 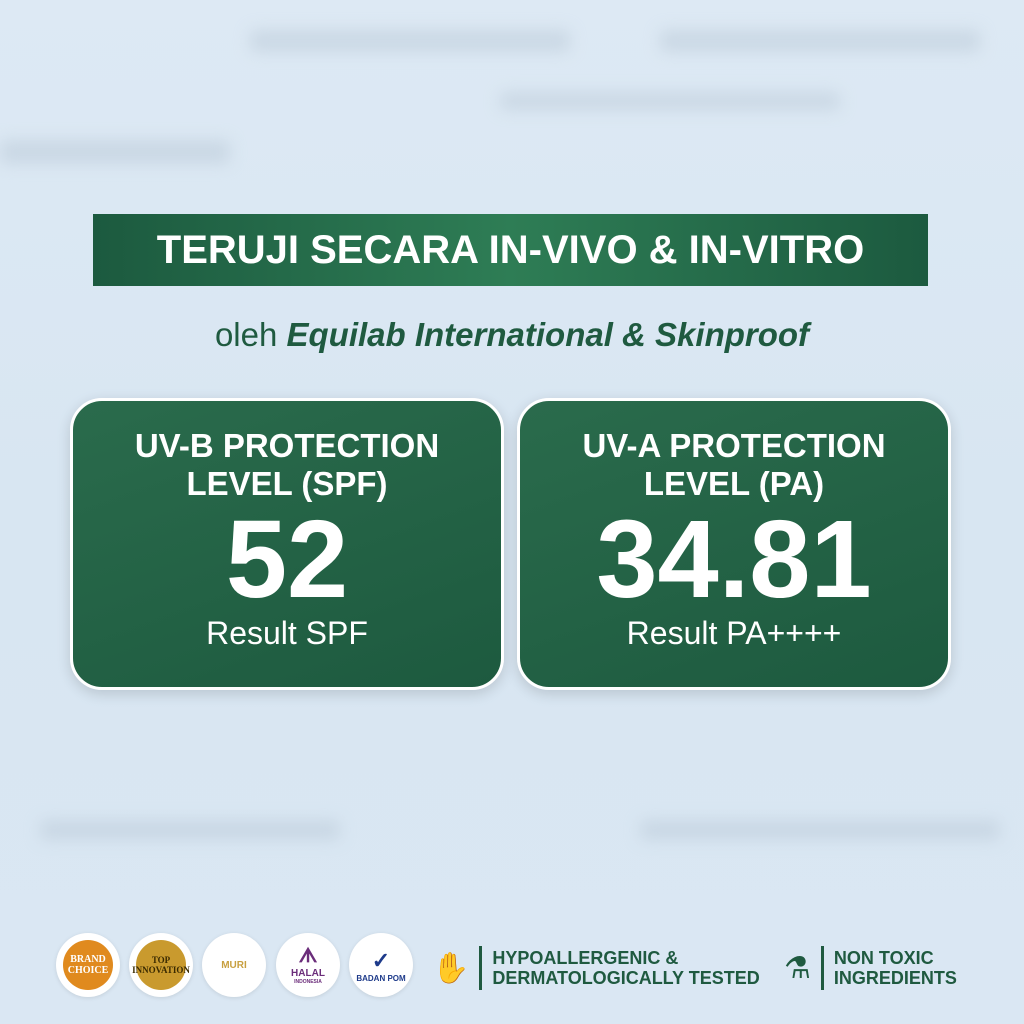 What do you see at coordinates (381, 965) in the screenshot?
I see `badan-pom-logo: ✓ BADAN POM` at bounding box center [381, 965].